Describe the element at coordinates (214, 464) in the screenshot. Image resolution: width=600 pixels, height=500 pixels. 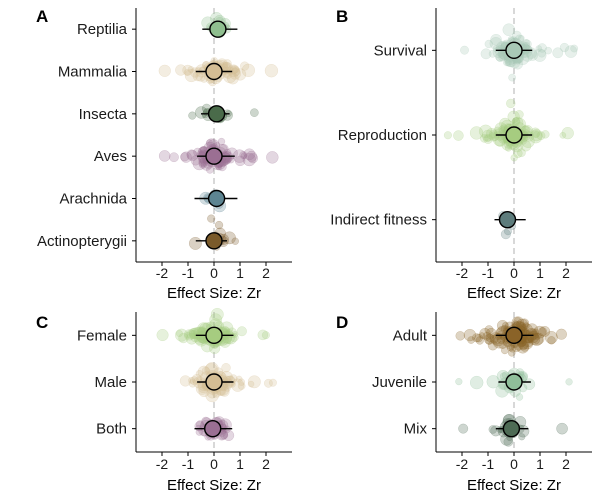
I see `x-tick-label: 0` at that location.